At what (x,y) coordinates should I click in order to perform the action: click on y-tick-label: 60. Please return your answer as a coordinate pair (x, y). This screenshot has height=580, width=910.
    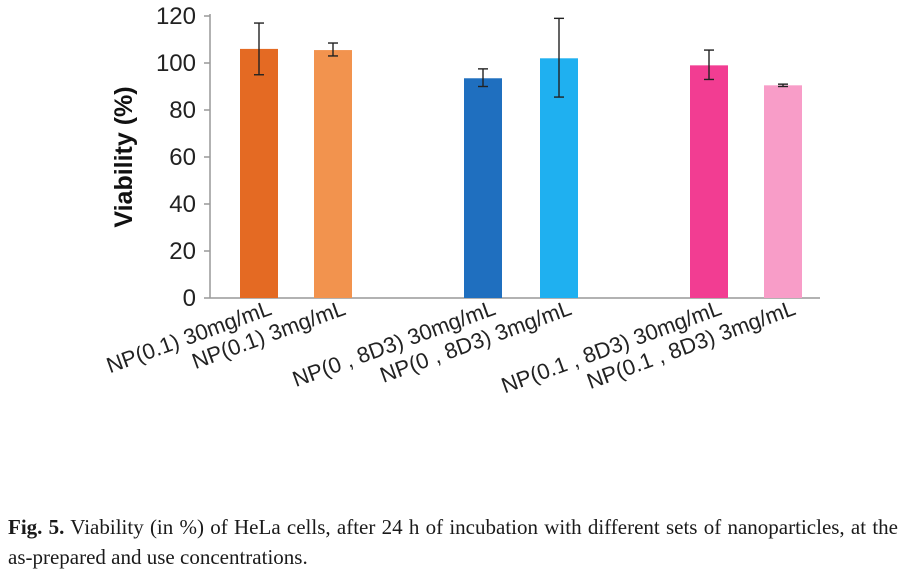
    Looking at the image, I should click on (182, 157).